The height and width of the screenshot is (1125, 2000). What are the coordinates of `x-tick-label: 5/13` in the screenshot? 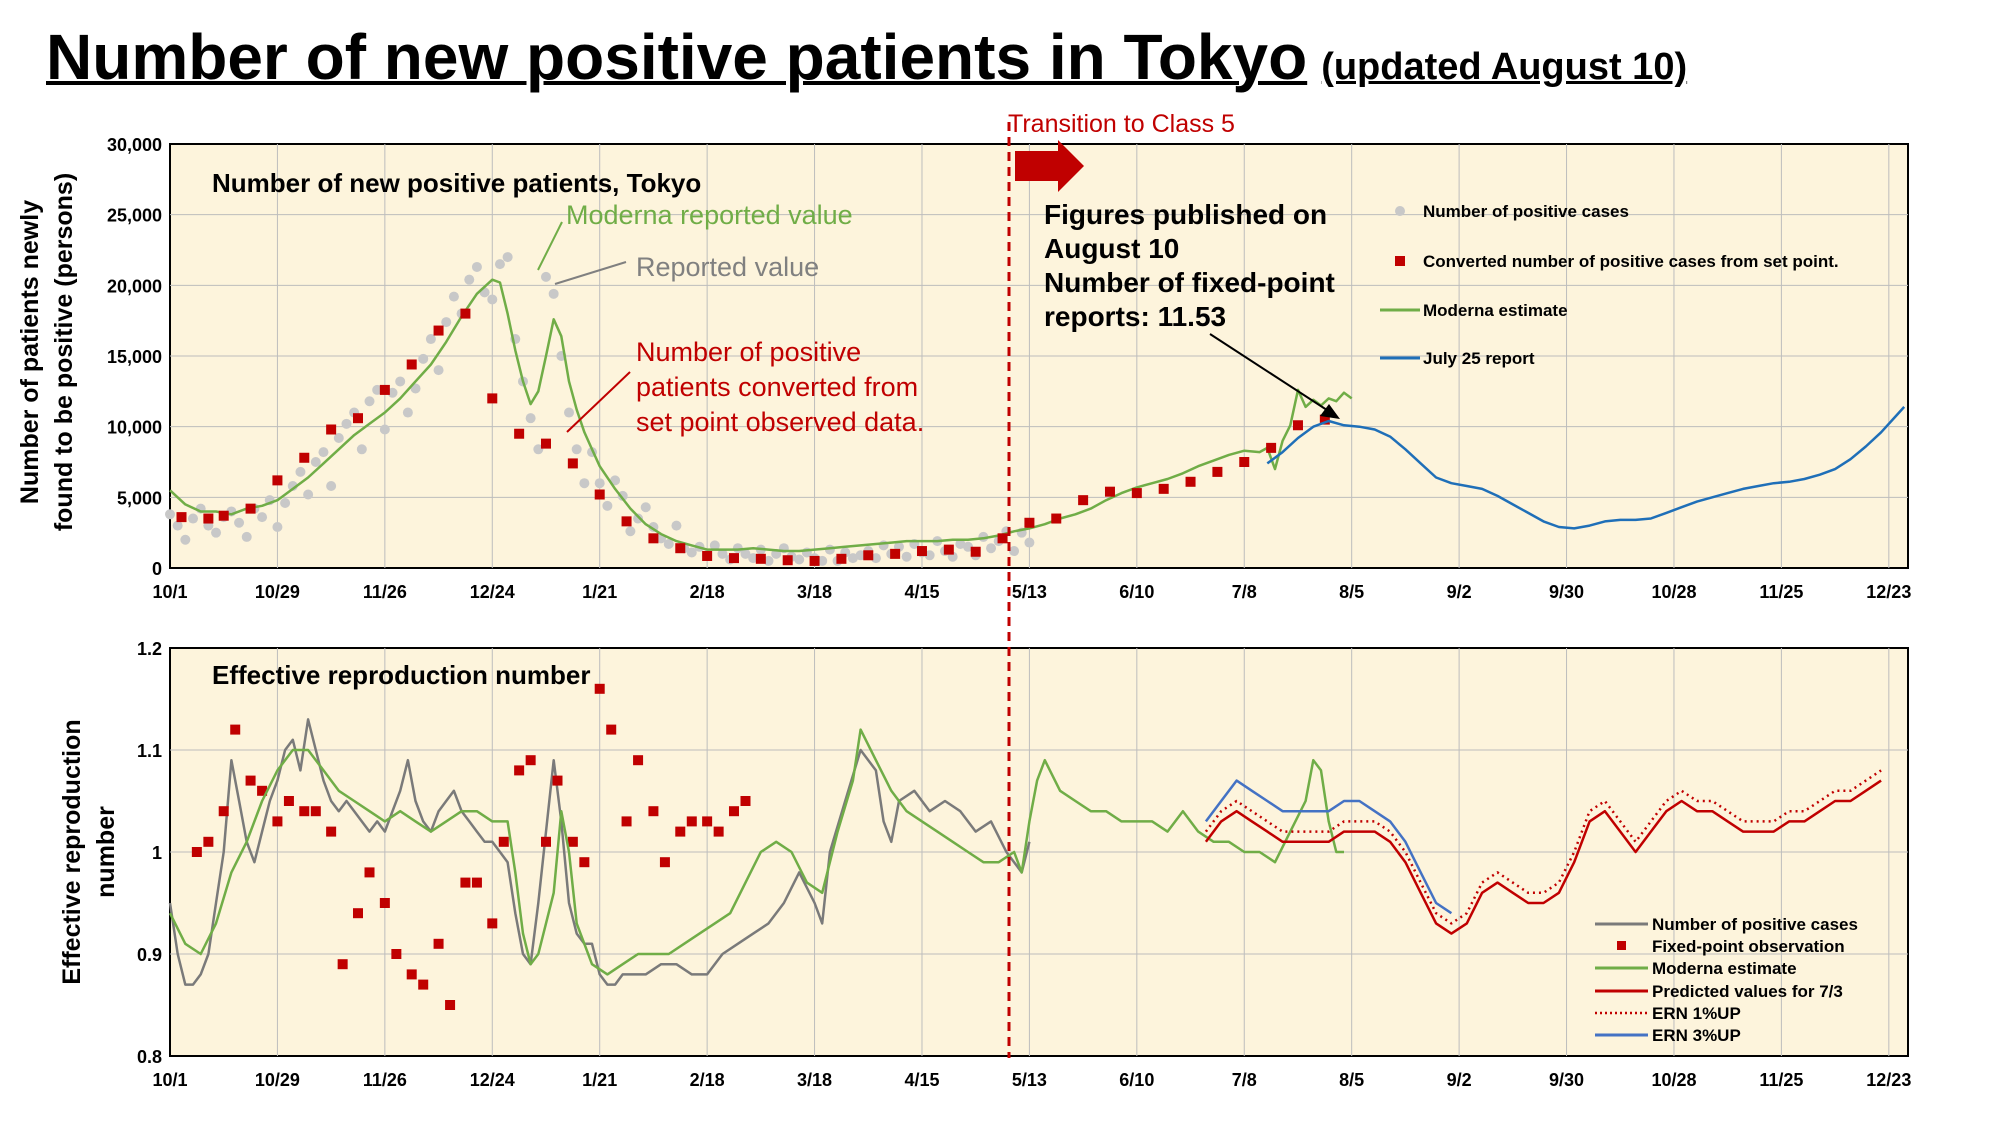 It's located at (1029, 1080).